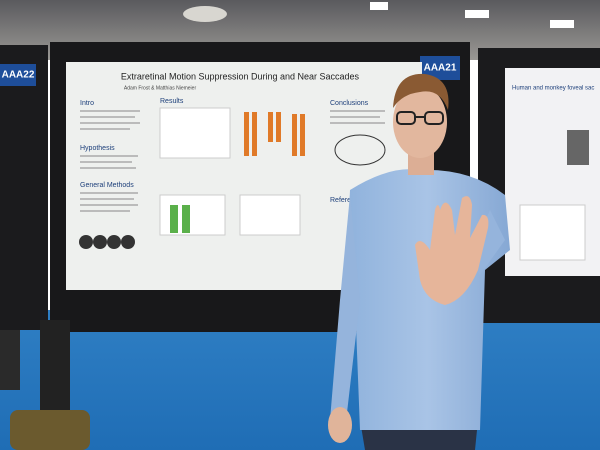 Image resolution: width=600 pixels, height=450 pixels. I want to click on bag, so click(50, 430).